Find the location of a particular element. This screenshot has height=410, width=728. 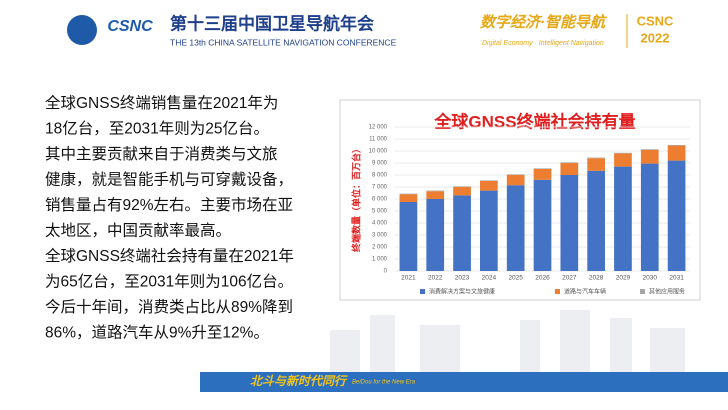

body-line: 今后十年间，消费类占比从89%降到 is located at coordinates (169, 307).